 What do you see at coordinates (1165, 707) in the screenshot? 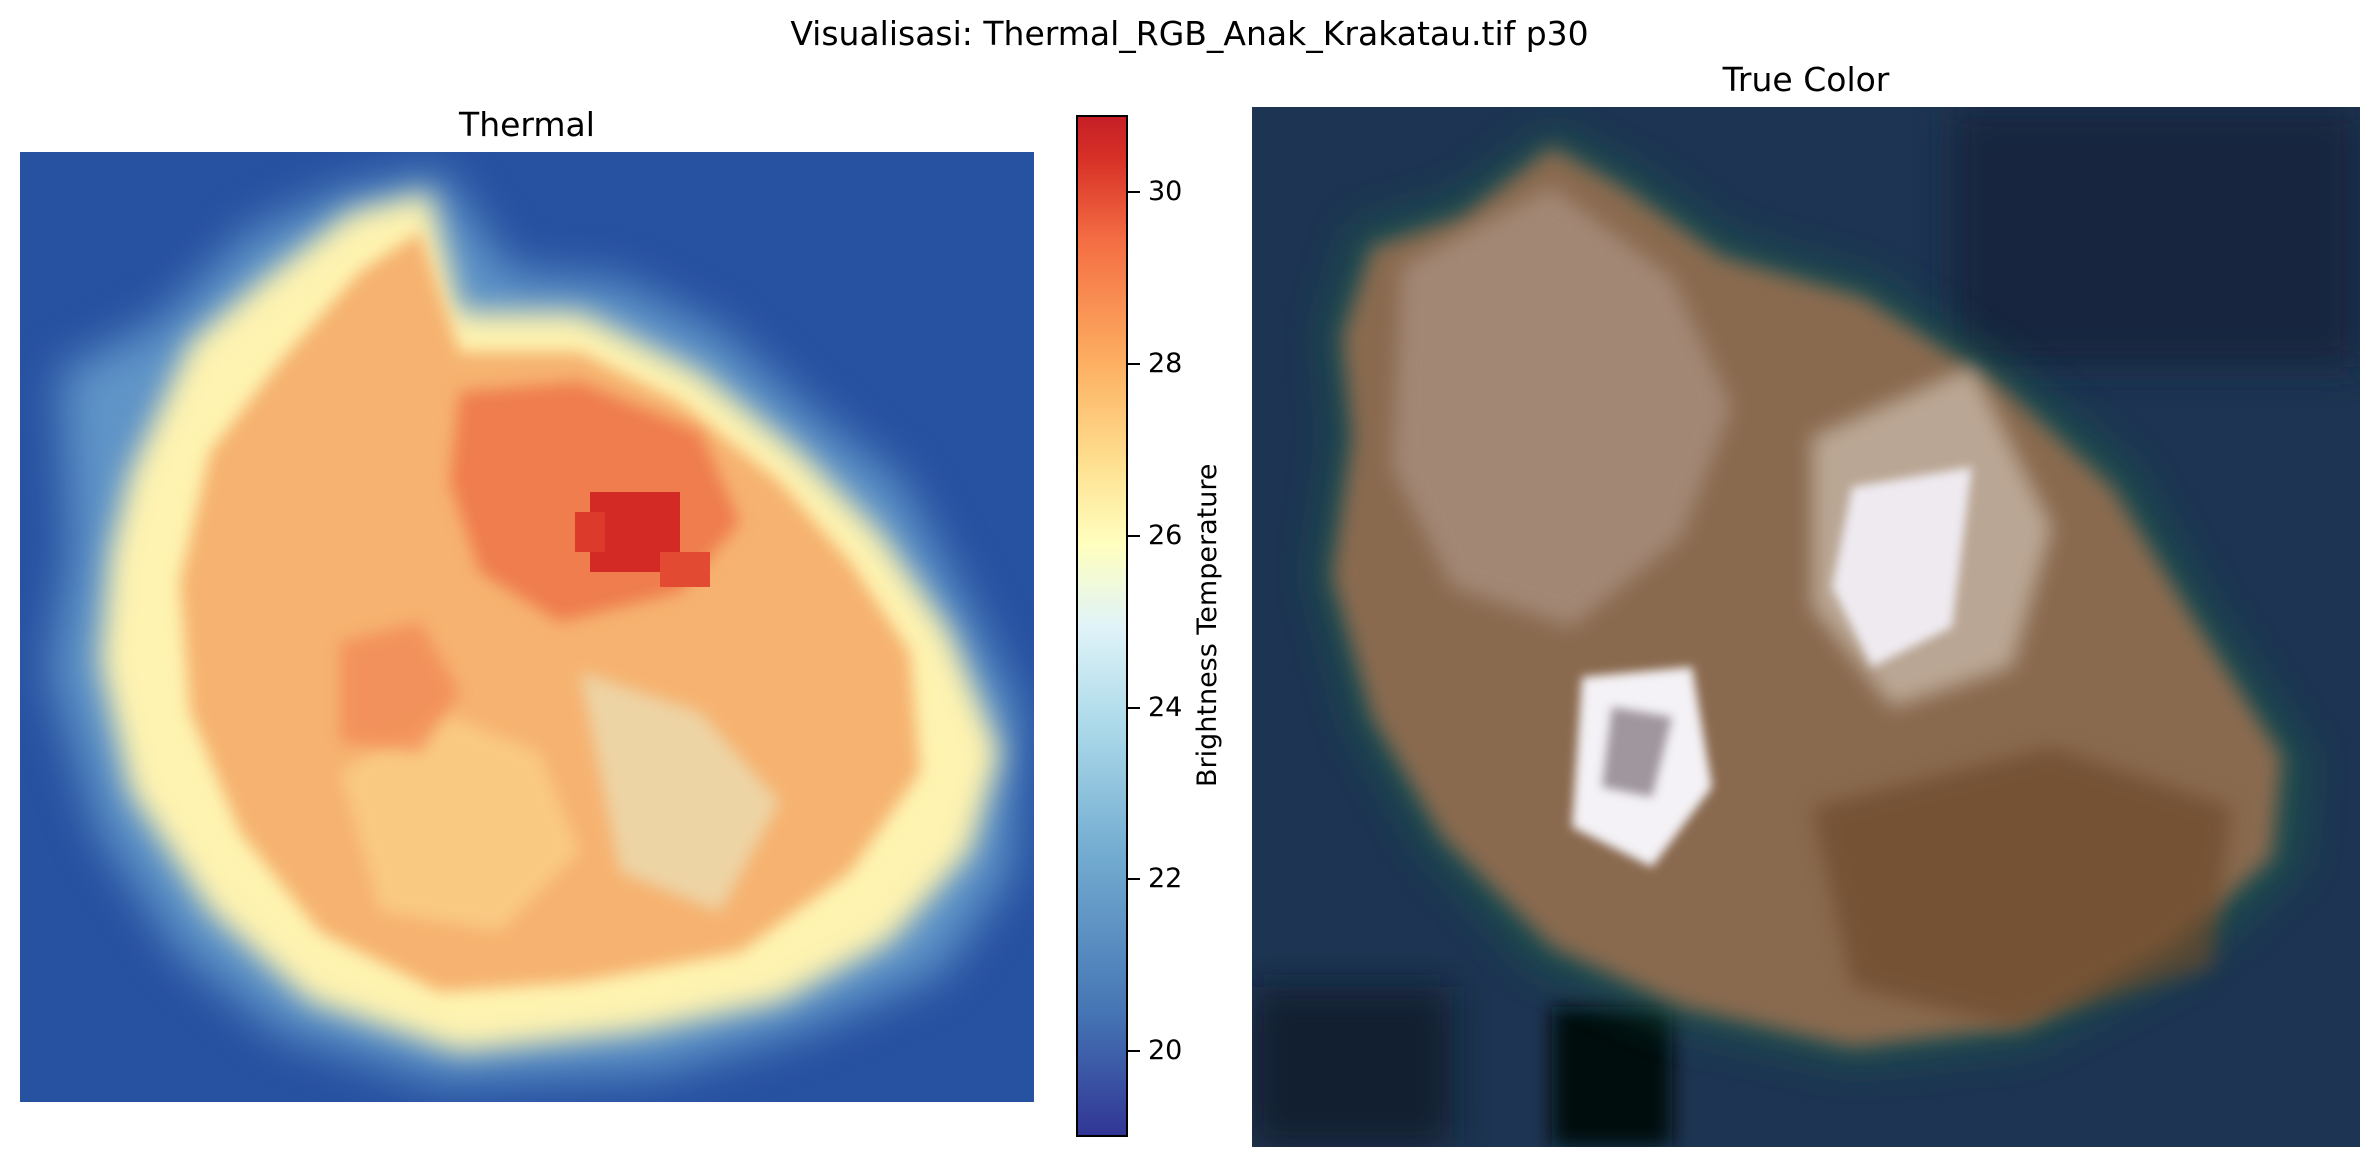
I see `colorbar-tick-label: 24` at bounding box center [1165, 707].